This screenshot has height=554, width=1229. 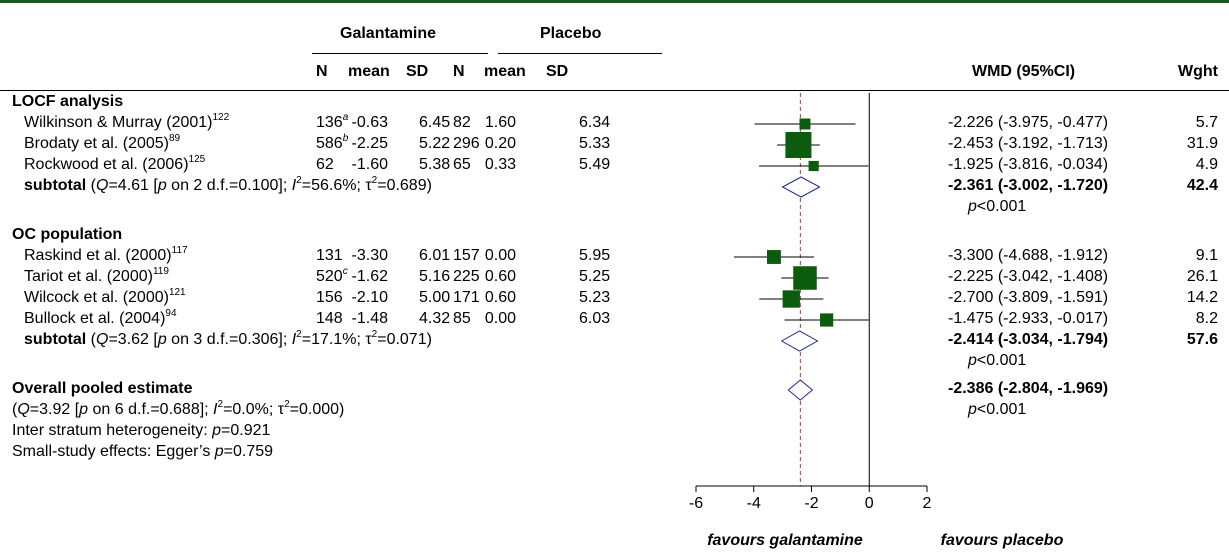 What do you see at coordinates (1028, 143) in the screenshot?
I see `study-row-0-1-ci: -2.453 (-3.192, -1.713)` at bounding box center [1028, 143].